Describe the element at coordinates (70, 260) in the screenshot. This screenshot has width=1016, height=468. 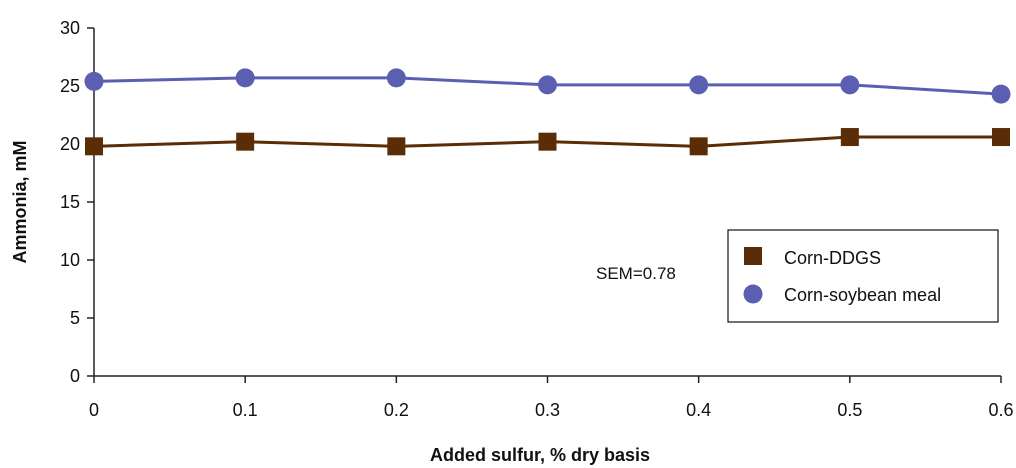
I see `y-tick-label: 10` at that location.